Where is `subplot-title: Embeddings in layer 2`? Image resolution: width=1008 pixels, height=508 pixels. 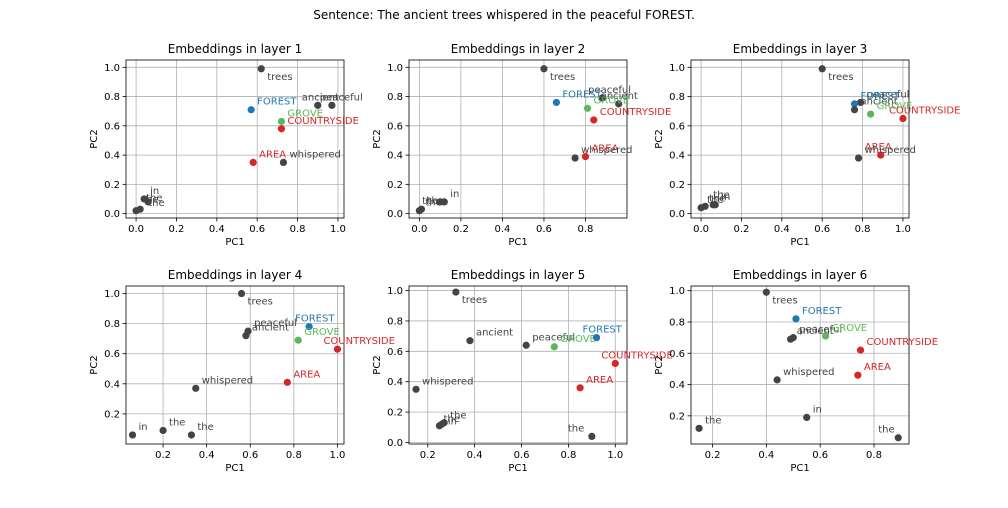 subplot-title: Embeddings in layer 2 is located at coordinates (518, 49).